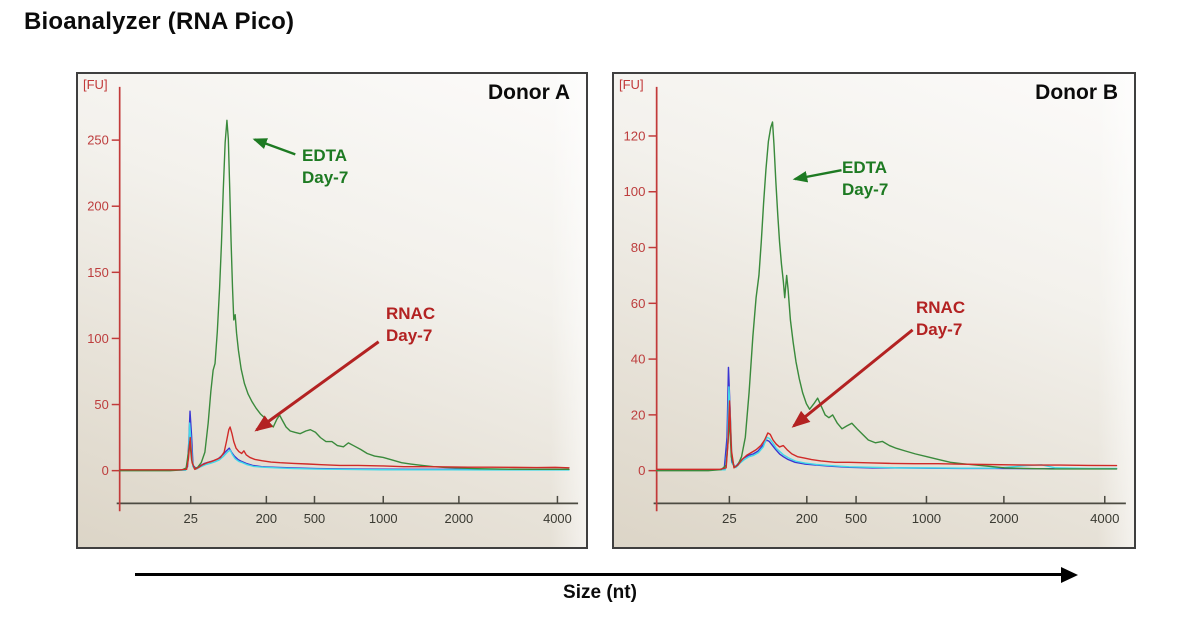 The image size is (1200, 621). Describe the element at coordinates (638, 359) in the screenshot. I see `y-tick-label: 40` at that location.